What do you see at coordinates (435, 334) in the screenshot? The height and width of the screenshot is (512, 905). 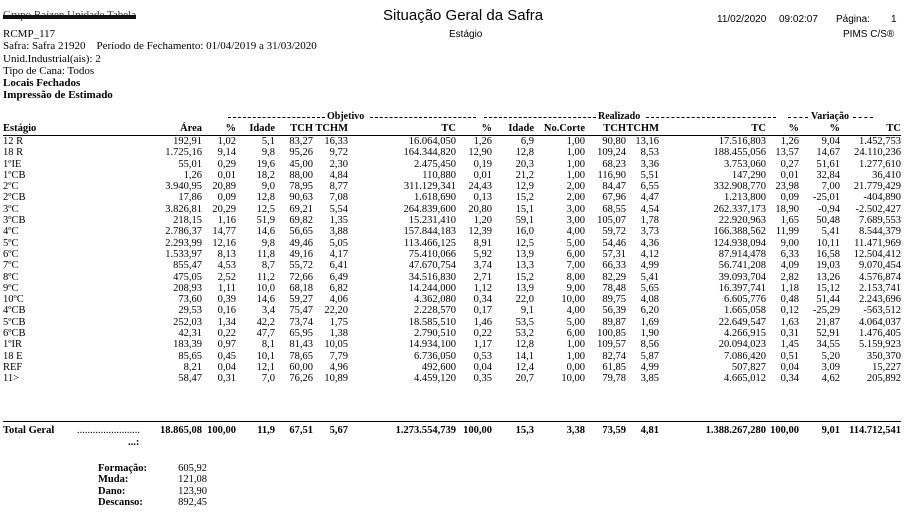 I see `table-cell: 2.790,510` at bounding box center [435, 334].